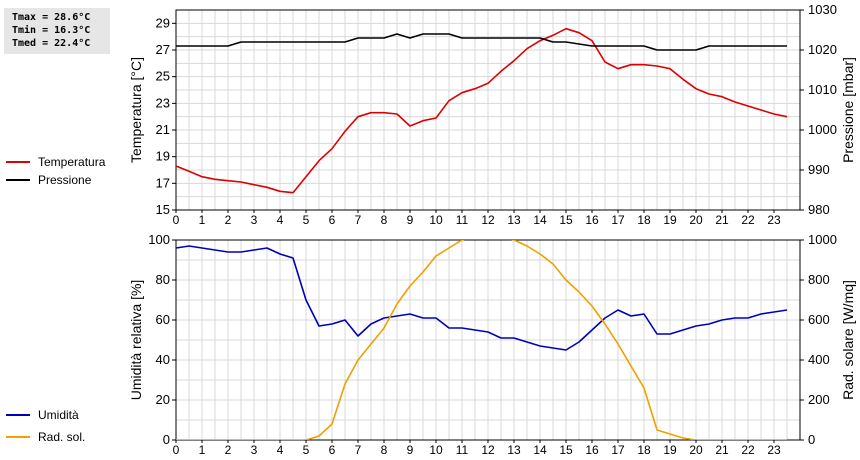 The width and height of the screenshot is (860, 460). I want to click on y-right-tick-label: 400, so click(819, 359).